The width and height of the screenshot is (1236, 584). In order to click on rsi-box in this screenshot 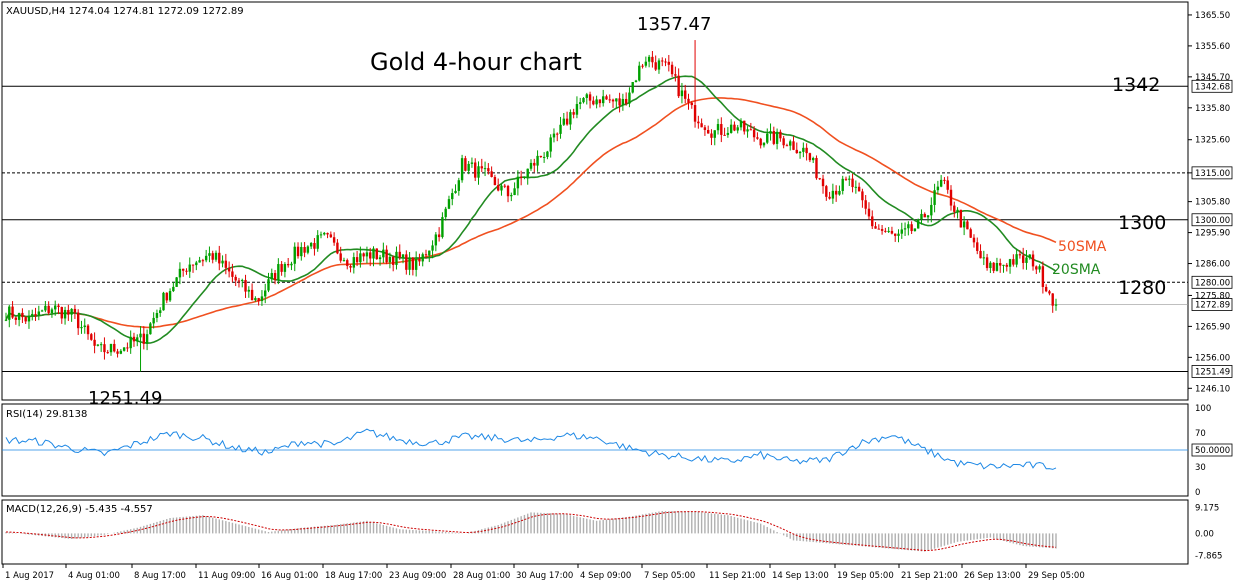, I will do `click(1212, 450)`.